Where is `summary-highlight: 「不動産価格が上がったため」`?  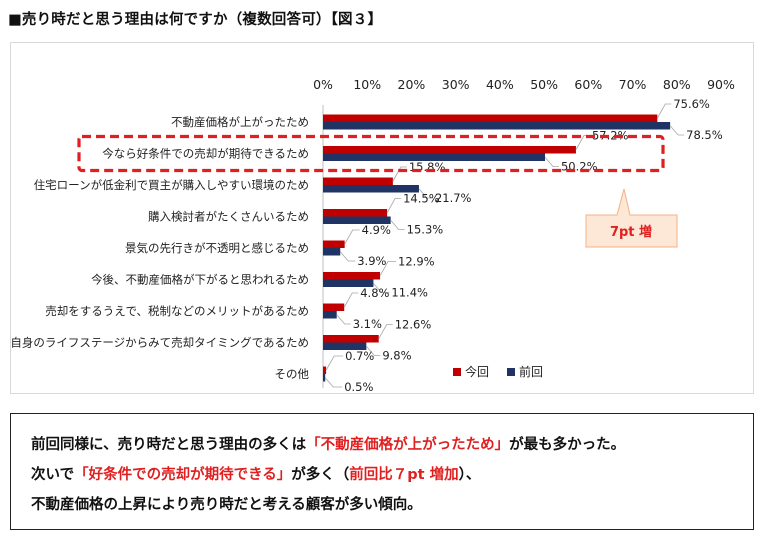
summary-highlight: 「不動産価格が上がったため」 is located at coordinates (408, 445).